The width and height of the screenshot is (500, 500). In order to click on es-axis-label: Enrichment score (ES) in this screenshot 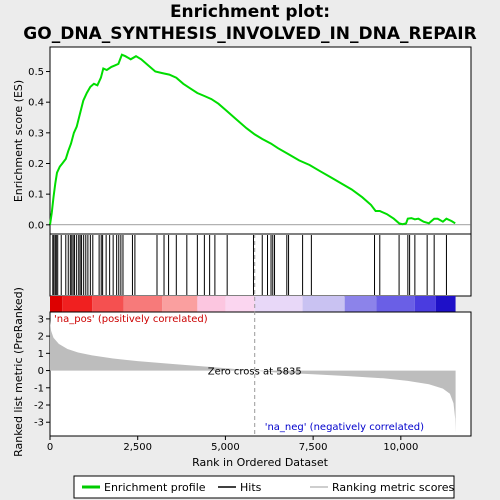, I will do `click(18, 141)`.